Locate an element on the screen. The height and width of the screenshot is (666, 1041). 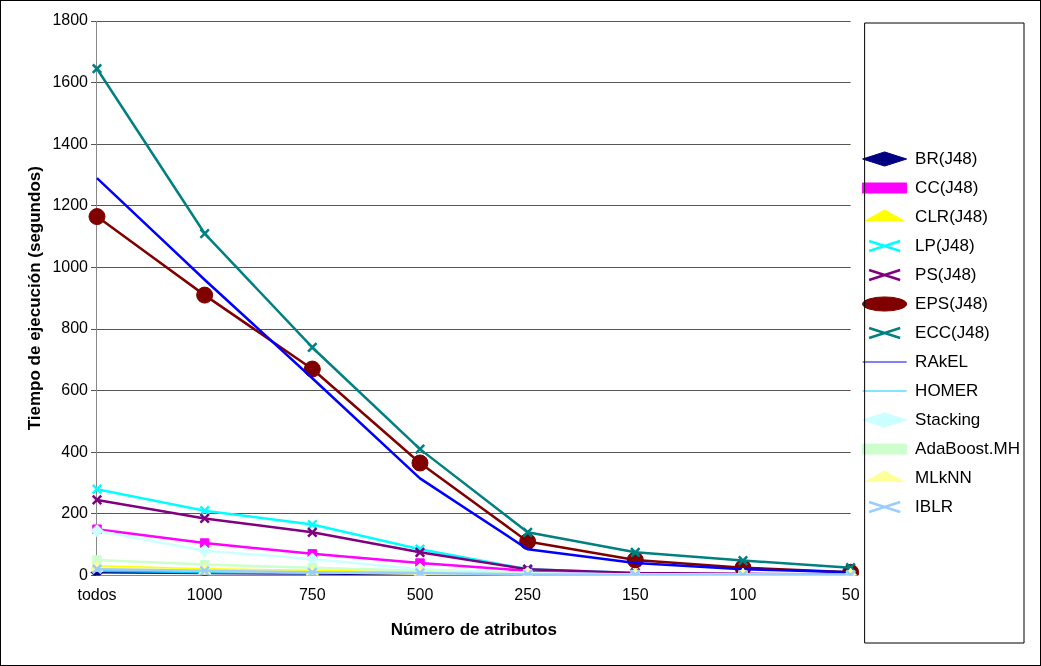
y-tick-label: 800 is located at coordinates (75, 328).